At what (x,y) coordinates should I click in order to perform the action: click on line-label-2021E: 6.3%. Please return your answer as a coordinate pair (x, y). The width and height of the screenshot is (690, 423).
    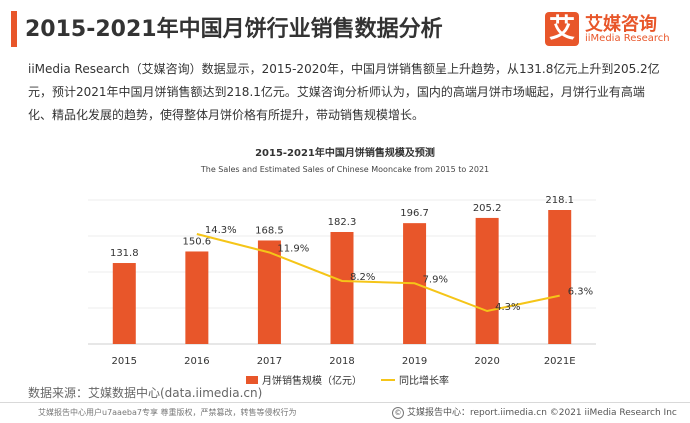
    Looking at the image, I should click on (580, 292).